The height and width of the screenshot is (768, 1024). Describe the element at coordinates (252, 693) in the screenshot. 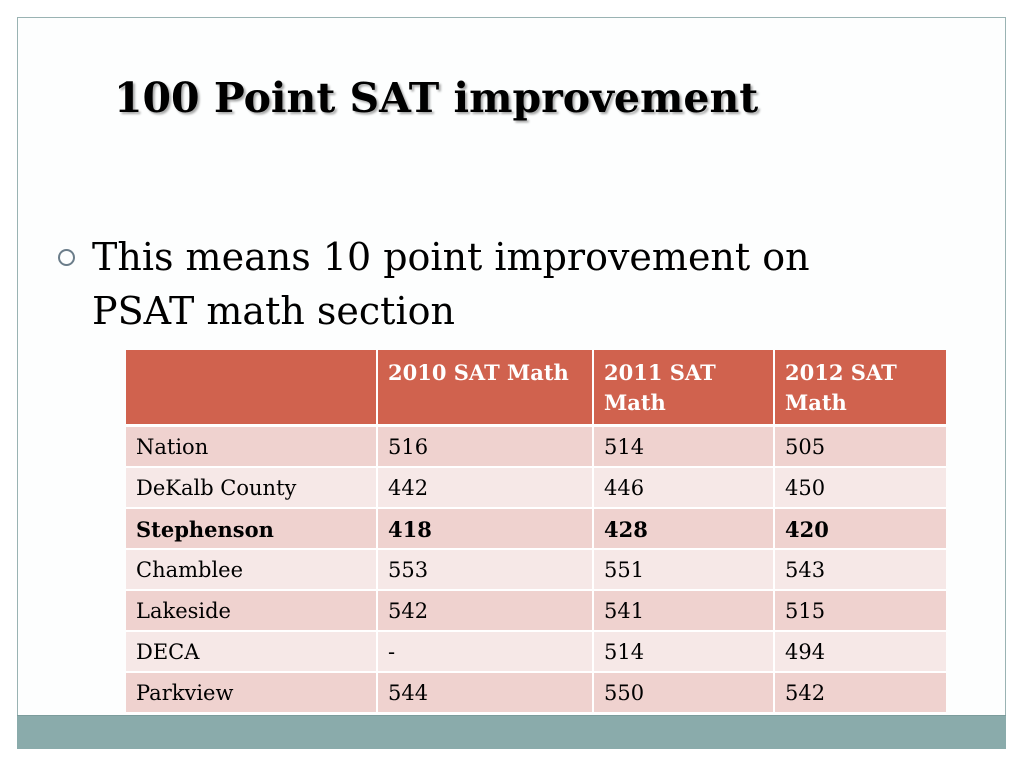

I see `table-cell-school: Parkview` at that location.